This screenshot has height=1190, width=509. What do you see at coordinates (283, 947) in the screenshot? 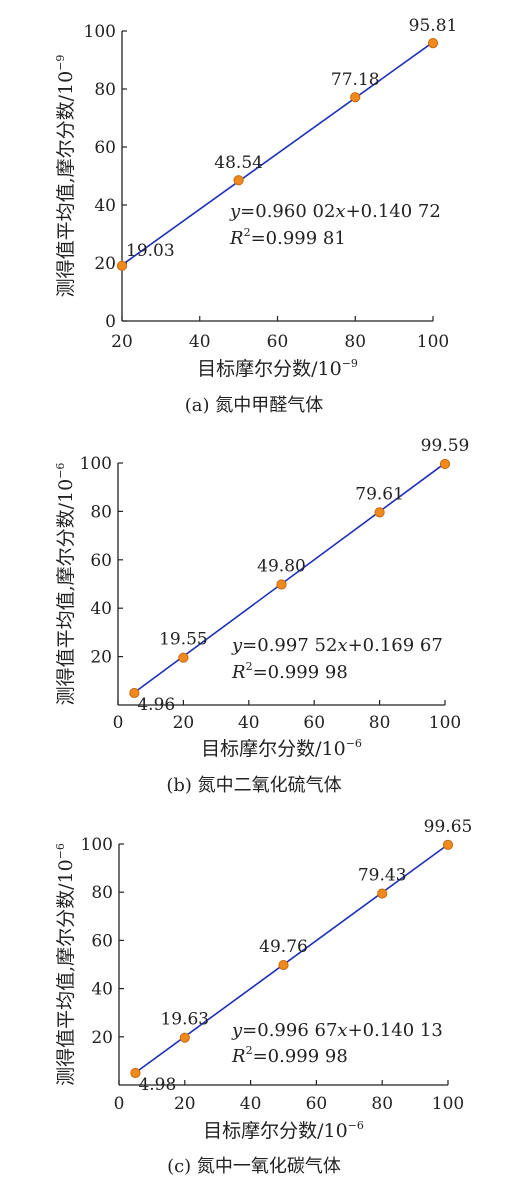
I see `data-label: 49.76` at bounding box center [283, 947].